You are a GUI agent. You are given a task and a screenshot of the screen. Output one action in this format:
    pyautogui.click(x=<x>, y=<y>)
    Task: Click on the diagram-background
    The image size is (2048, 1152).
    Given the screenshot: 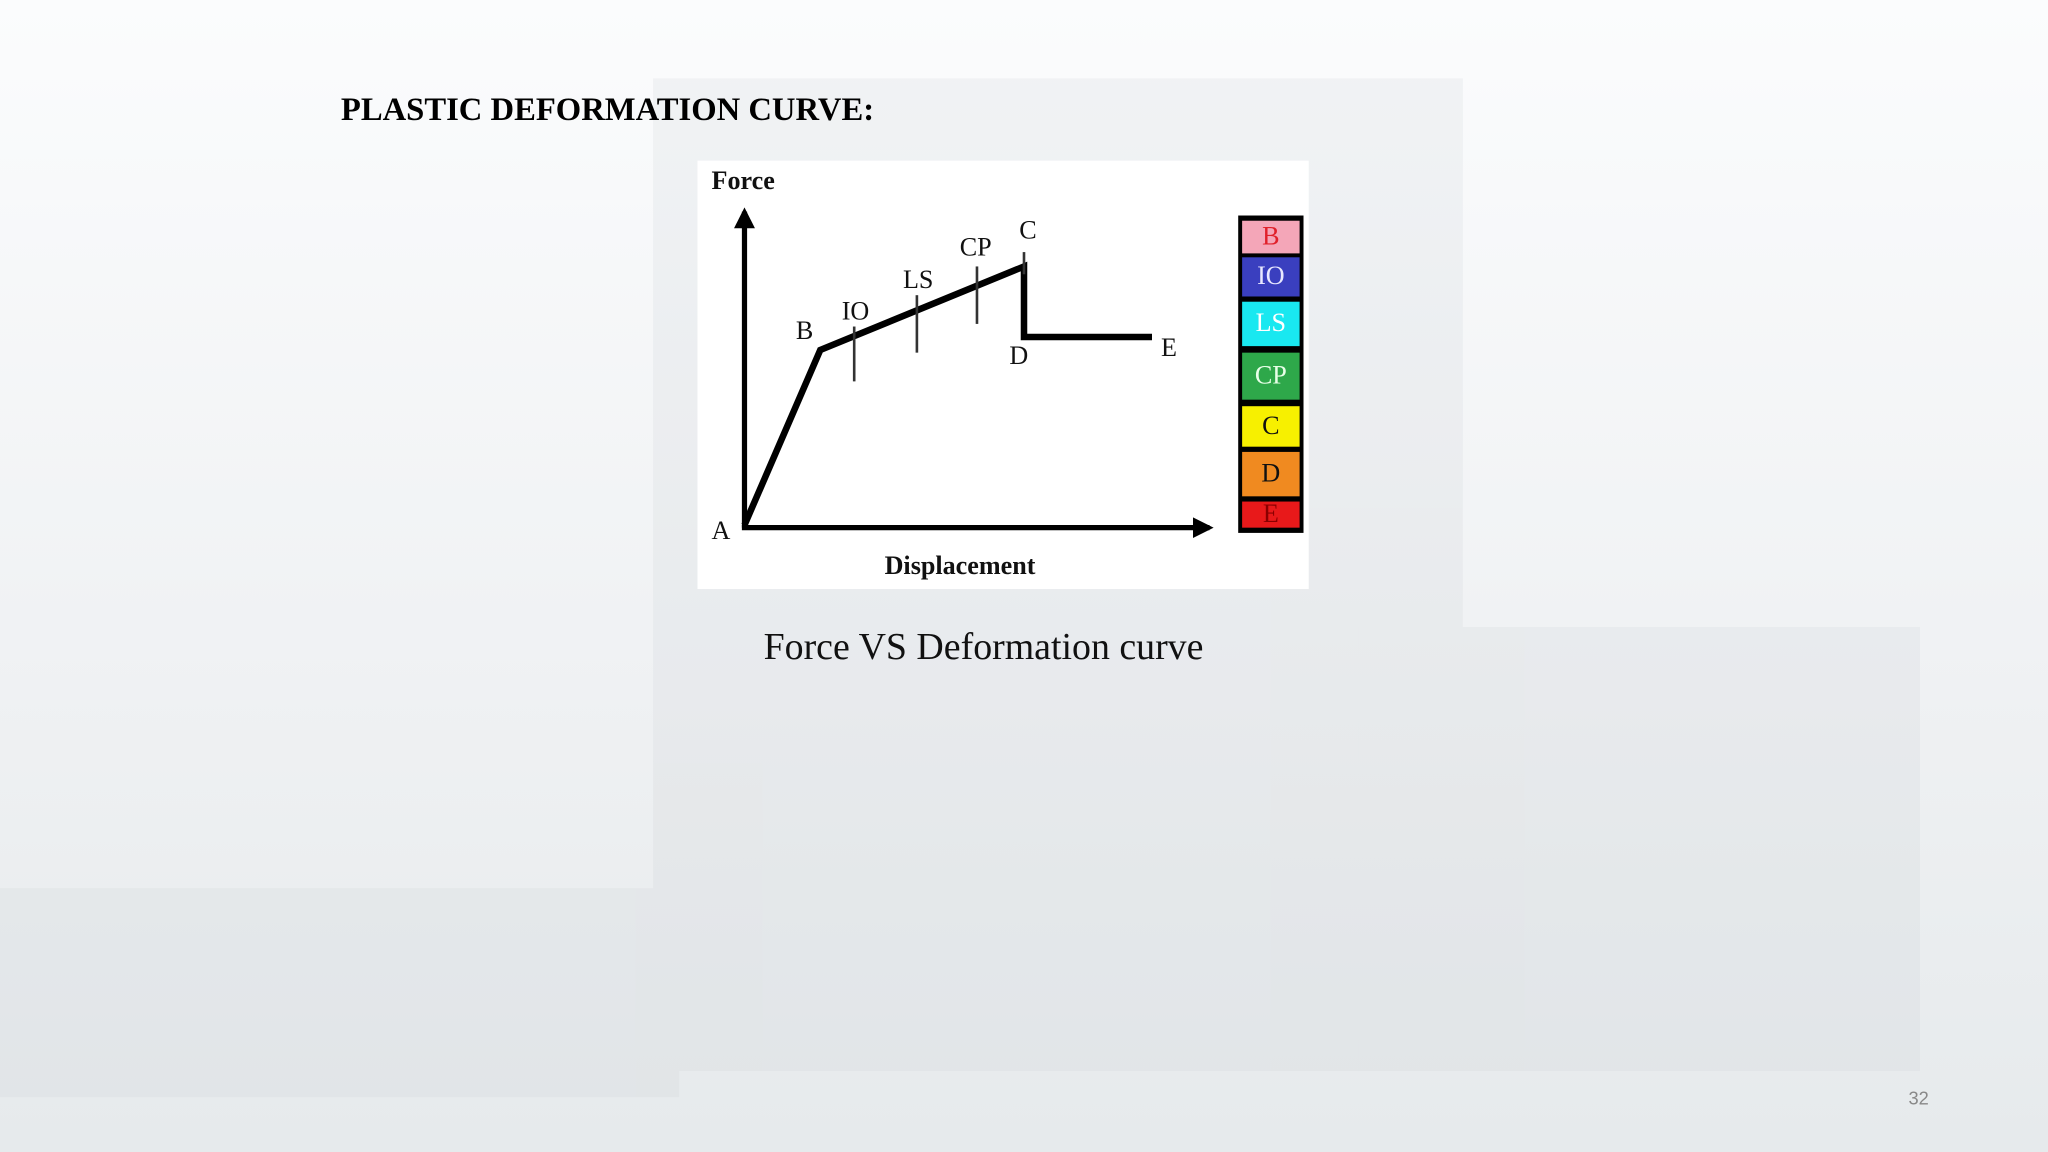 What is the action you would take?
    pyautogui.click(x=1003, y=375)
    